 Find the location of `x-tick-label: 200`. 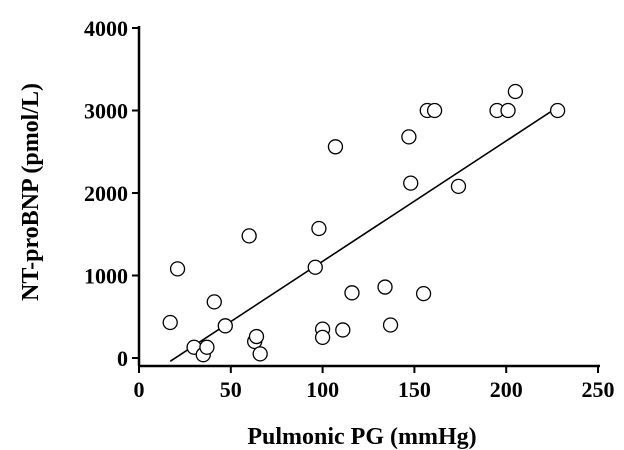

x-tick-label: 200 is located at coordinates (506, 389).